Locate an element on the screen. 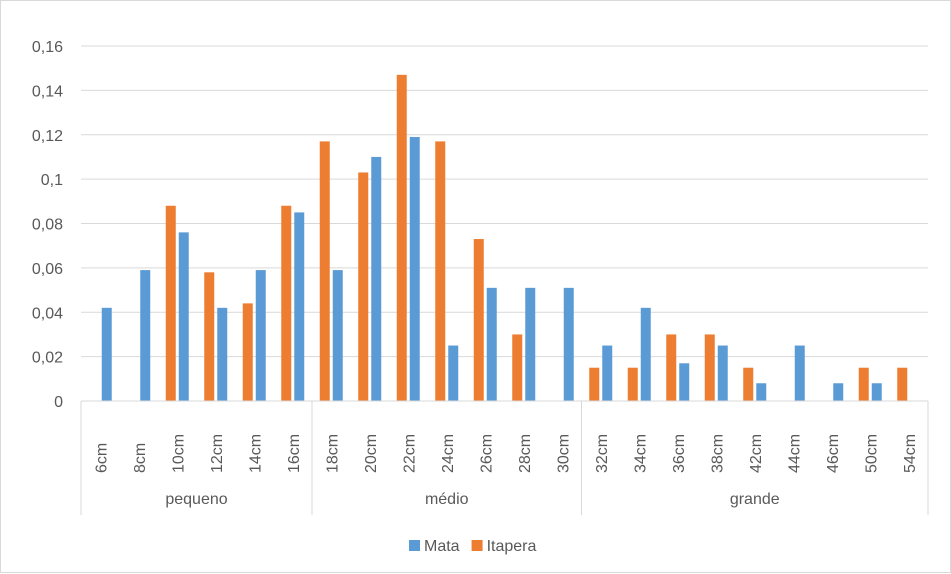 The width and height of the screenshot is (951, 574). x-tick-label: 14cm is located at coordinates (255, 453).